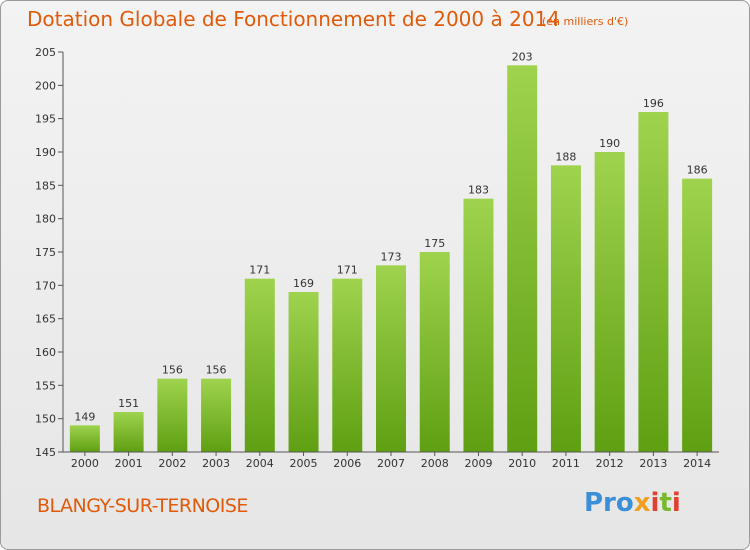  What do you see at coordinates (347, 463) in the screenshot?
I see `x-tick-label-2006: 2006` at bounding box center [347, 463].